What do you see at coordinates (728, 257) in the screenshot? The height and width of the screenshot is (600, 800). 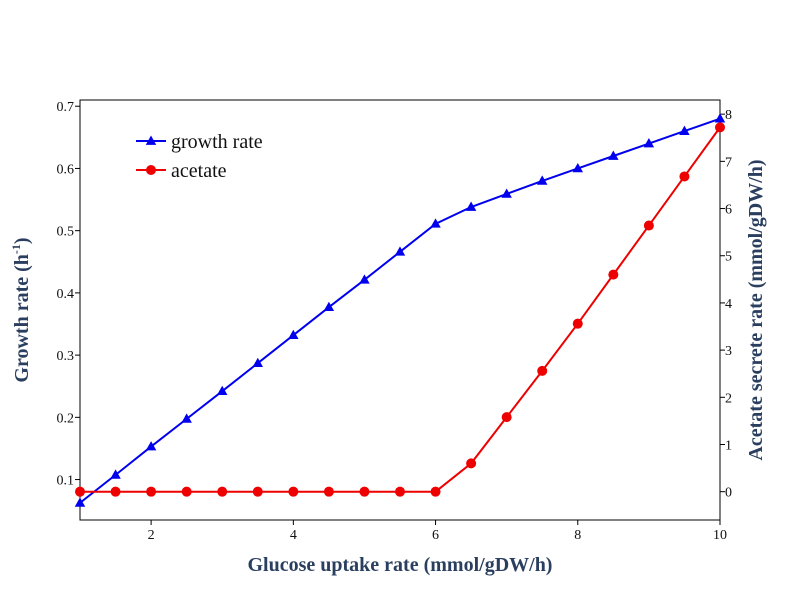 I see `right-axis-tick-label: 5` at bounding box center [728, 257].